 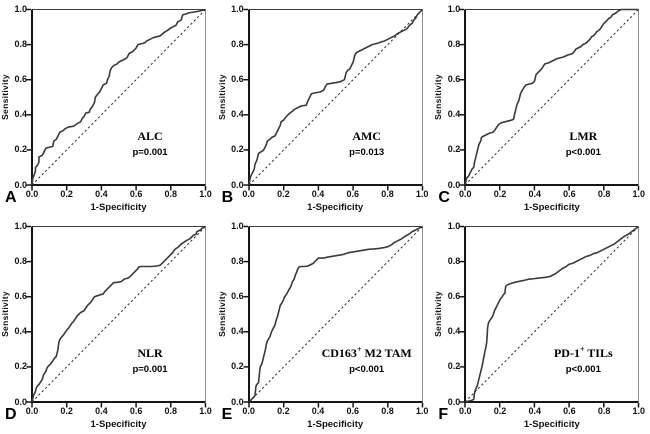 I want to click on annotation-marker-name: ALC, so click(x=150, y=135).